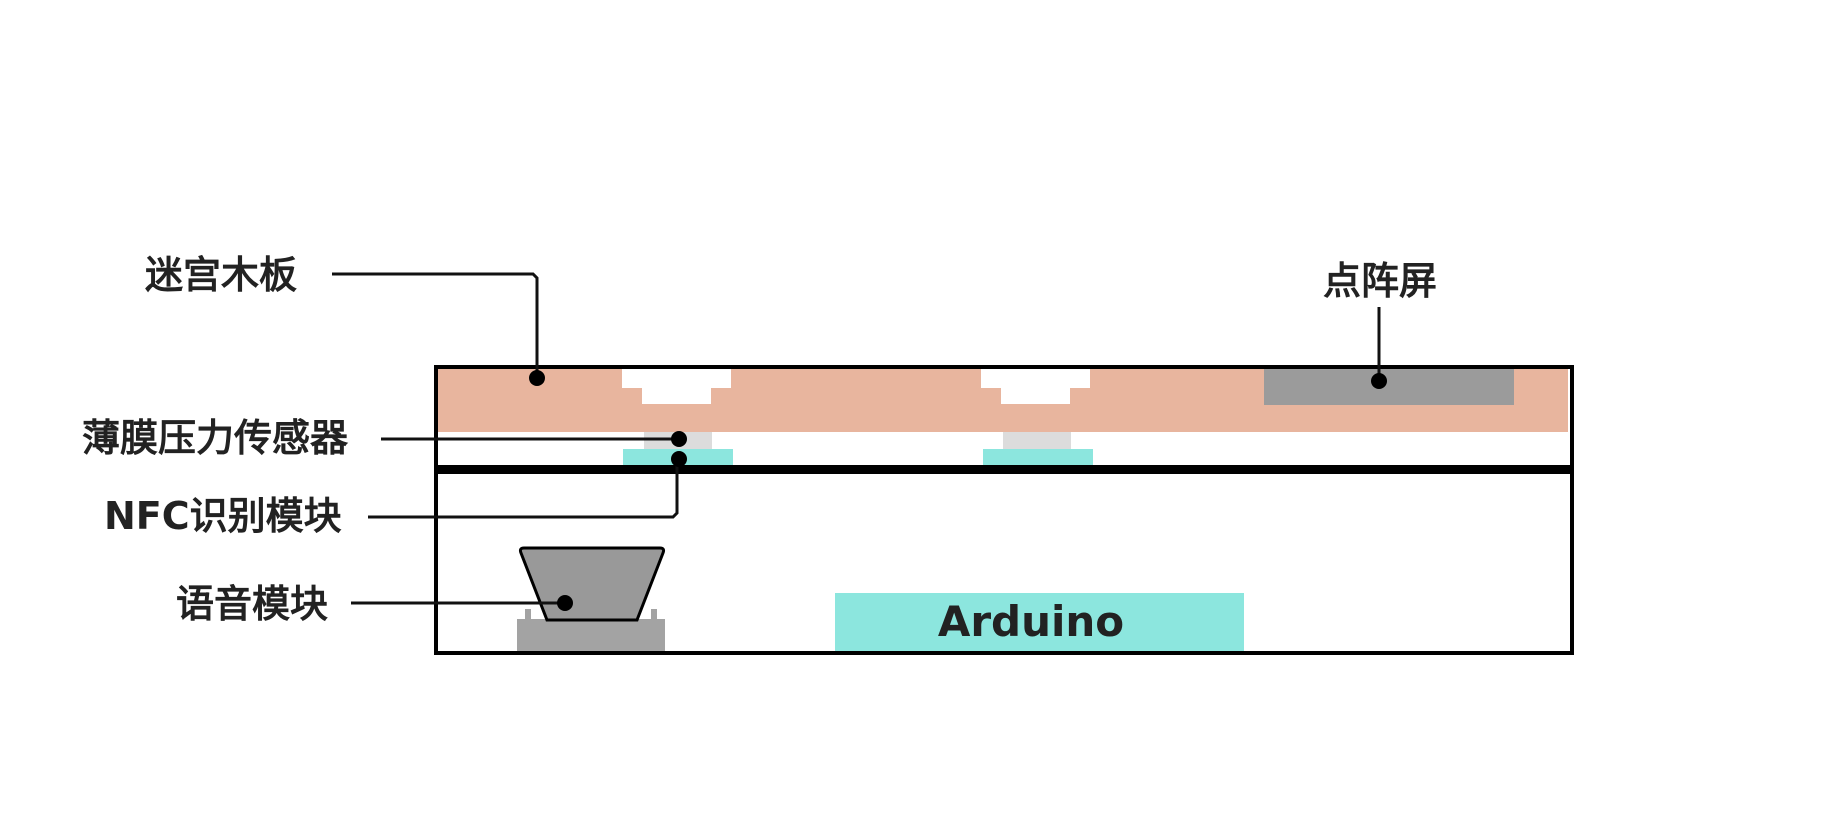  What do you see at coordinates (221, 275) in the screenshot?
I see `label-maze-board: 迷宫木板` at bounding box center [221, 275].